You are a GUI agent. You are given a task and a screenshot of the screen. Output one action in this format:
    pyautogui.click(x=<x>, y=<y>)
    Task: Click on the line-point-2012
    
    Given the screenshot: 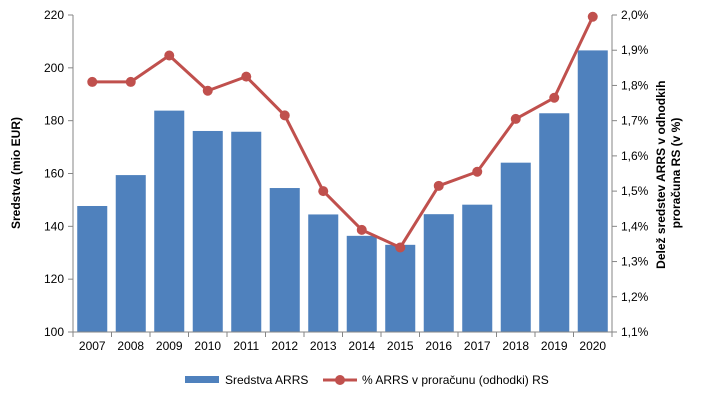 What is the action you would take?
    pyautogui.click(x=284, y=115)
    